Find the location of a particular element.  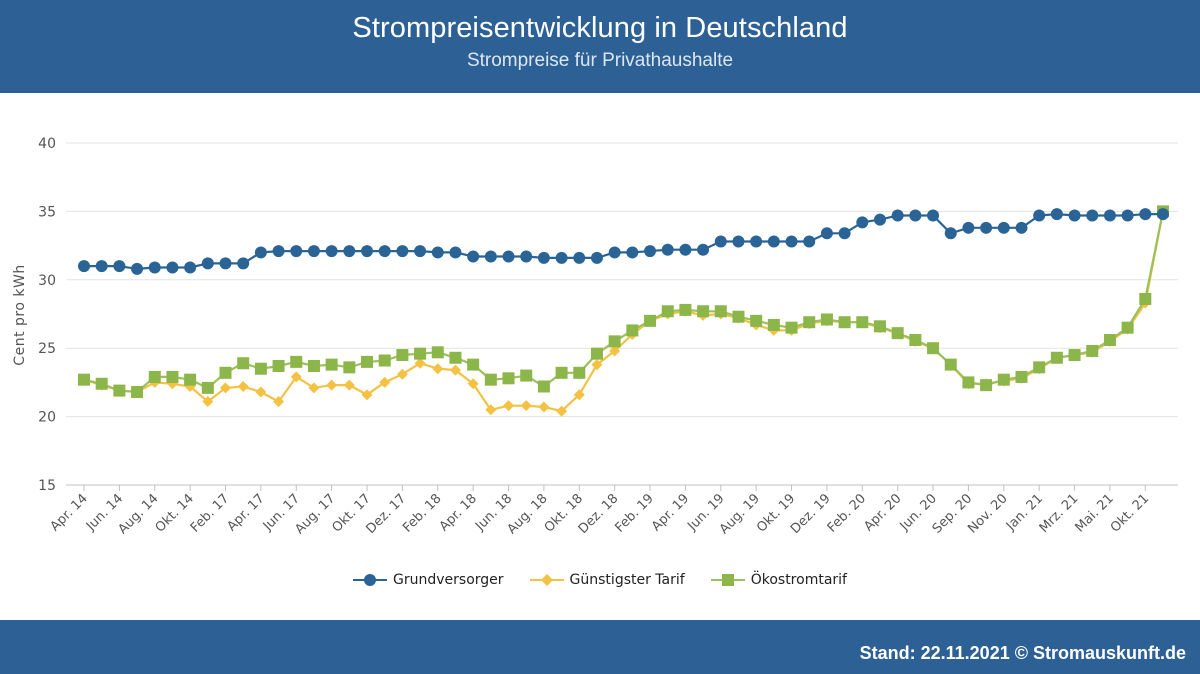

y-tick-label: 35 is located at coordinates (47, 212).